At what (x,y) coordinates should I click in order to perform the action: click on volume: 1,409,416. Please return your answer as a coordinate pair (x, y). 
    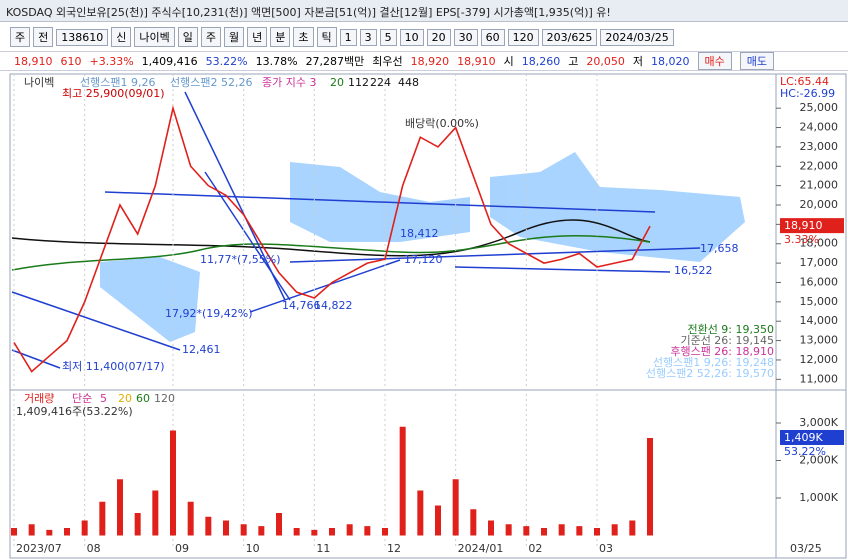
    Looking at the image, I should click on (169, 61).